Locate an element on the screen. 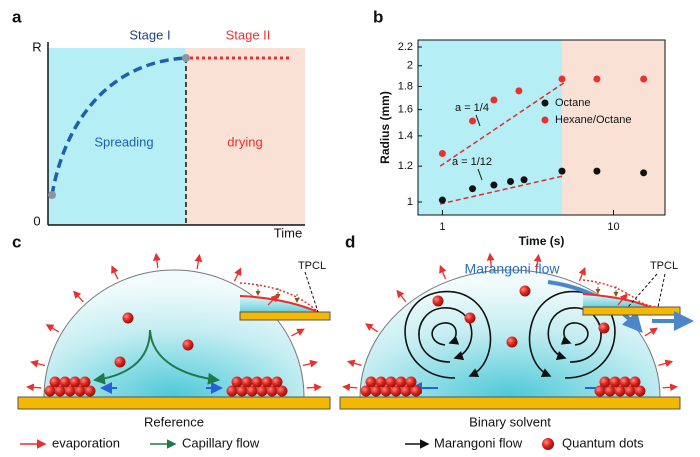  y-tick-label: 2.2 is located at coordinates (405, 47).